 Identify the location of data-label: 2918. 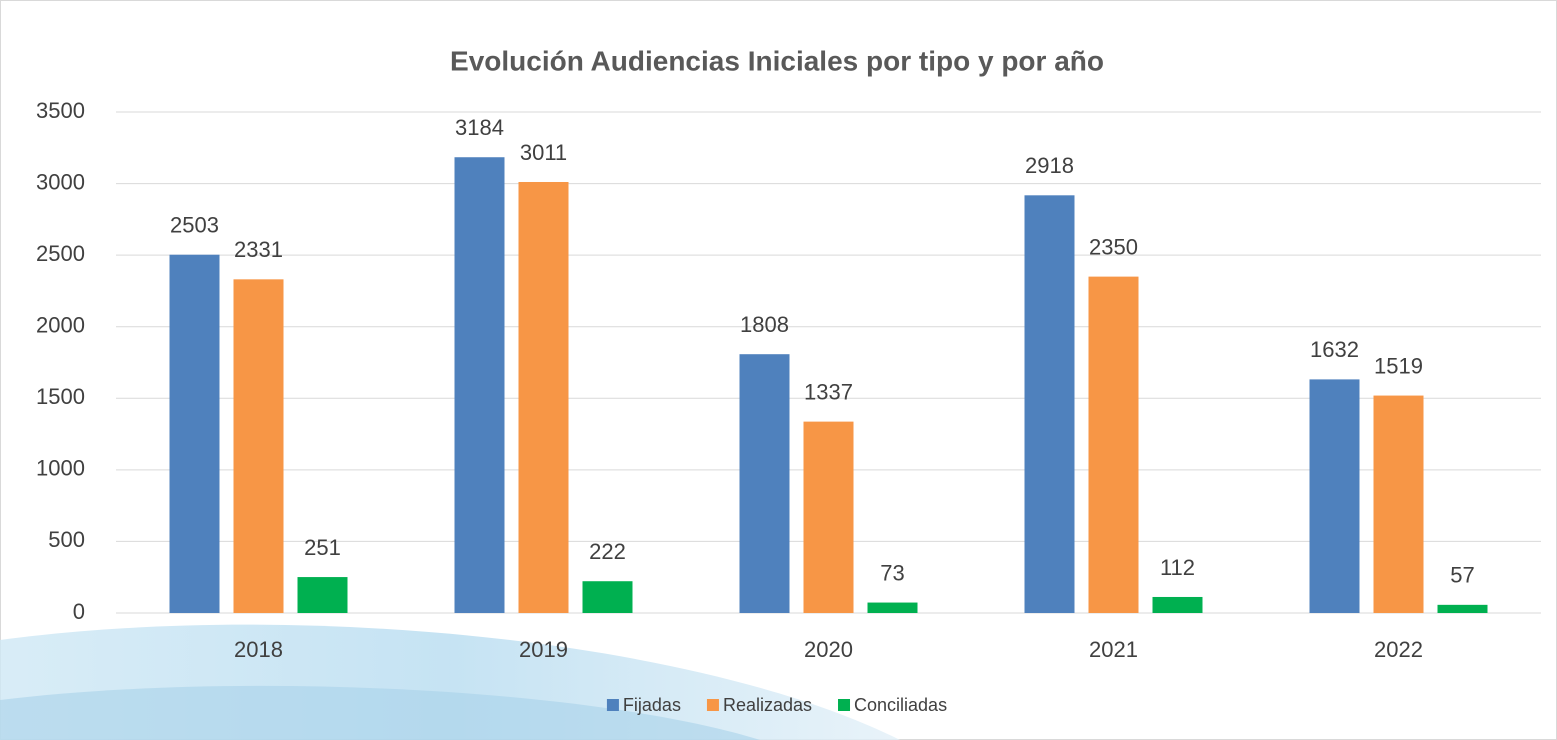
(1049, 165).